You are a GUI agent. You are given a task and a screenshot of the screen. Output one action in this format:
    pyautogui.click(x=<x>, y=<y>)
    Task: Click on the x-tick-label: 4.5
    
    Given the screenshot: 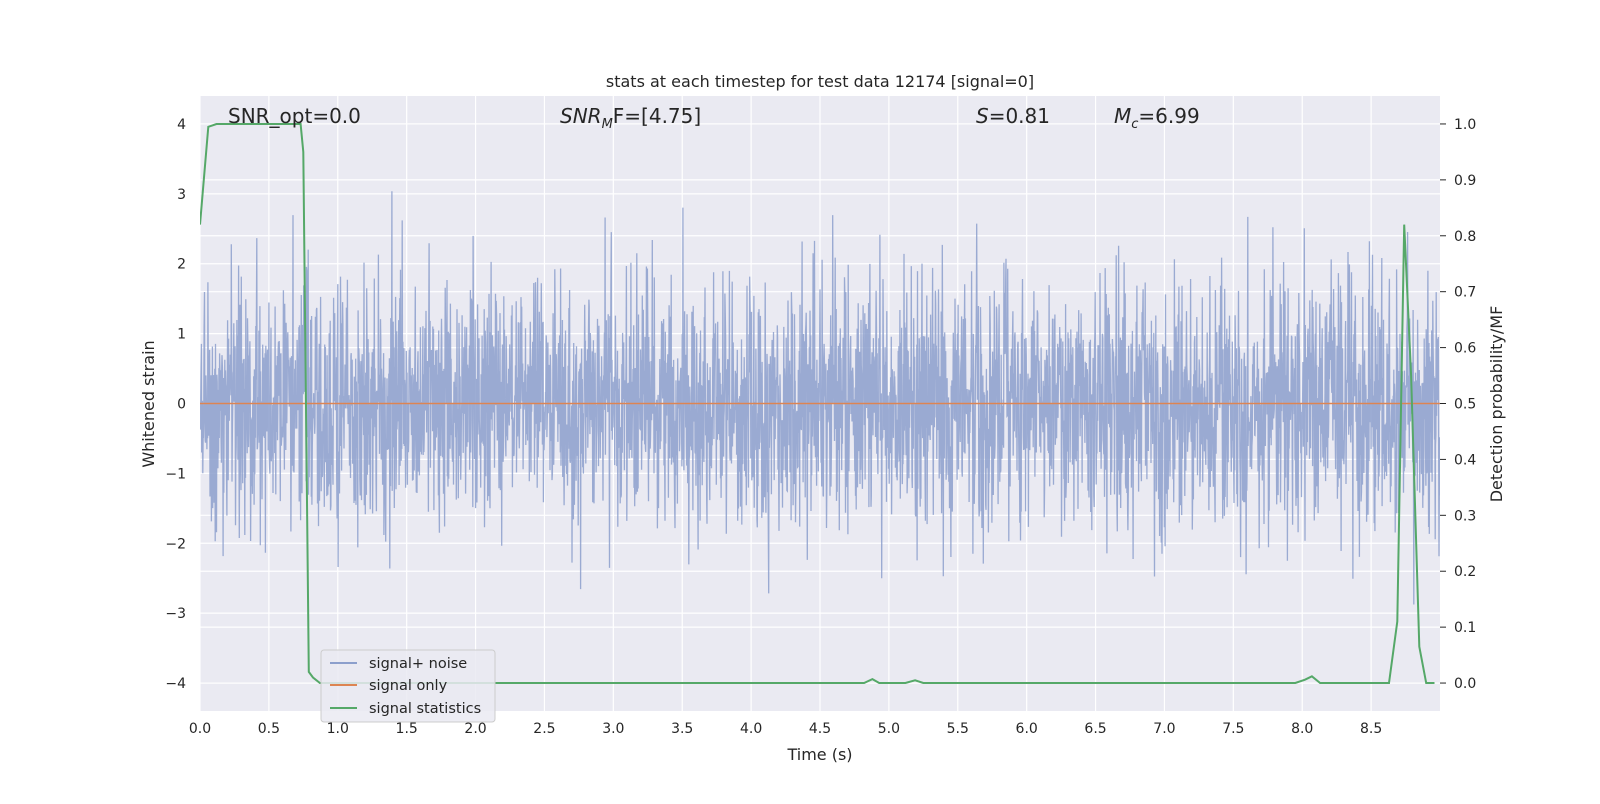 What is the action you would take?
    pyautogui.click(x=820, y=729)
    